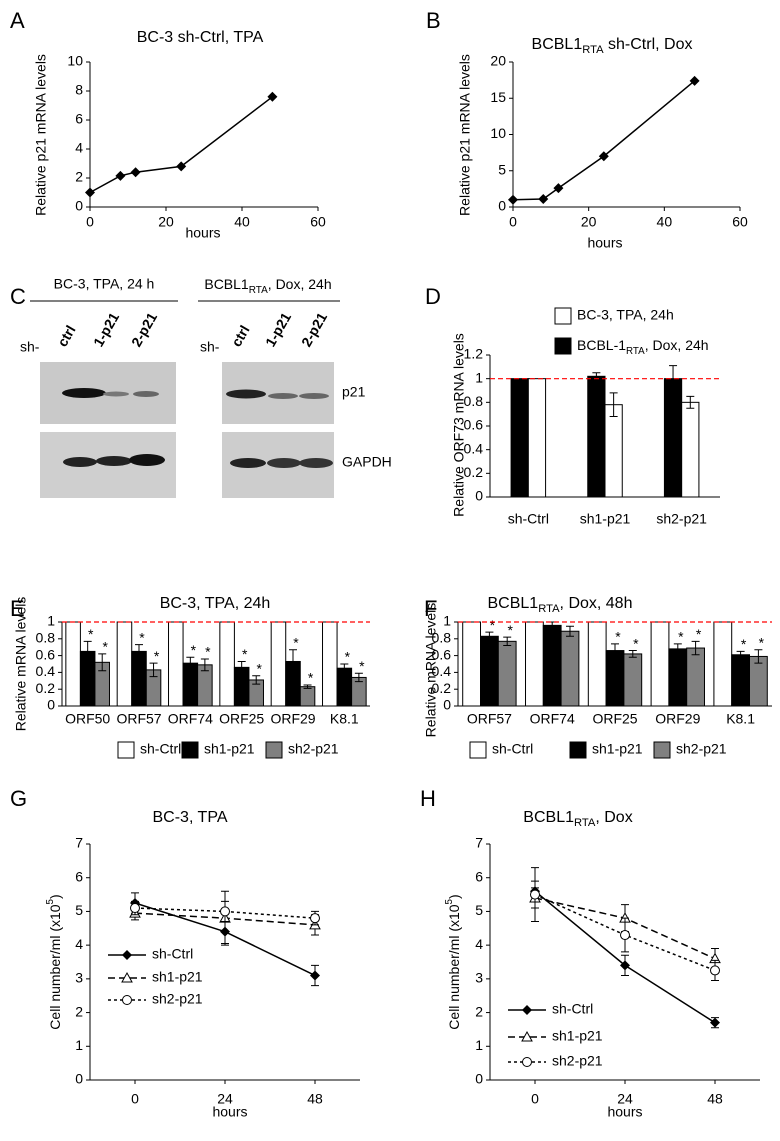  Describe the element at coordinates (292, 719) in the screenshot. I see `x-tick-label: ORF29` at that location.